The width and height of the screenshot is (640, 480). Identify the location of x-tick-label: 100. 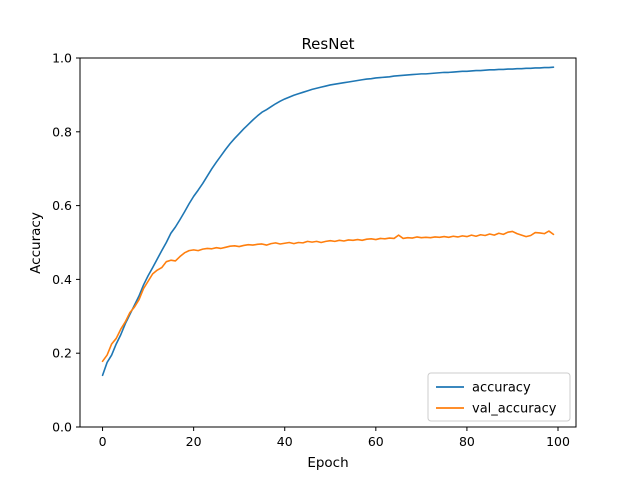
(558, 441).